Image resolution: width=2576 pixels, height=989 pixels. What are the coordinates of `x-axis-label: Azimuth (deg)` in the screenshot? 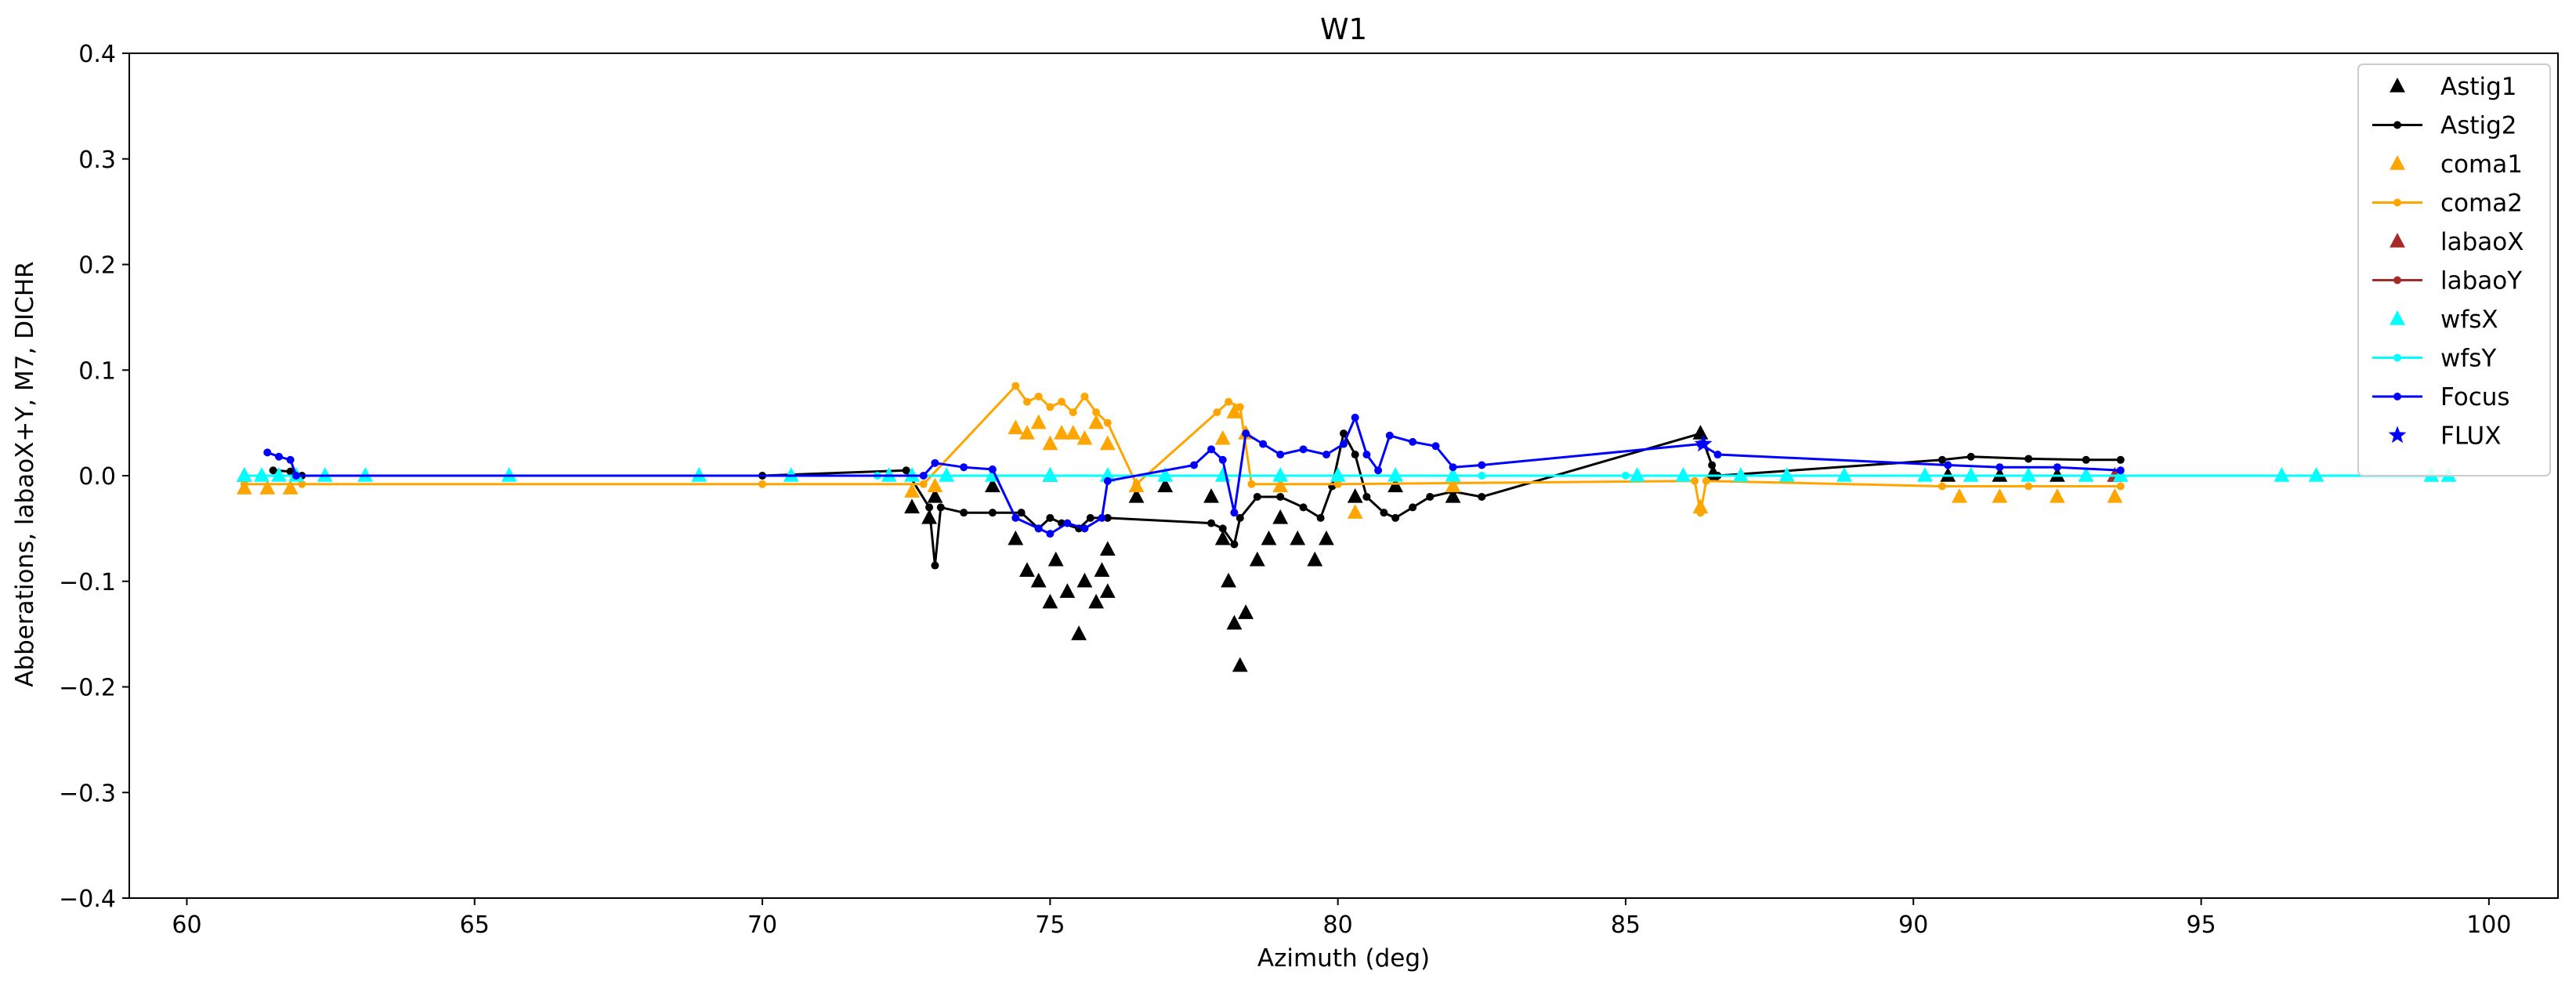 It's located at (1343, 959).